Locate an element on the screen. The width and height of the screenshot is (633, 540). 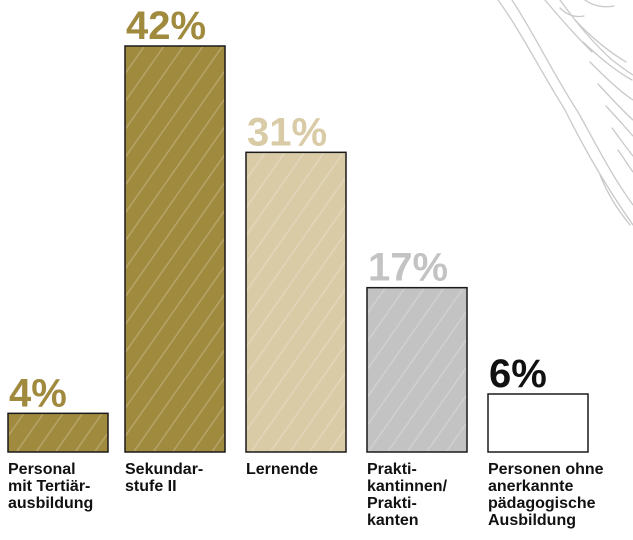
category-label-1: Personal mit Tertiär- ausbildung is located at coordinates (51, 486).